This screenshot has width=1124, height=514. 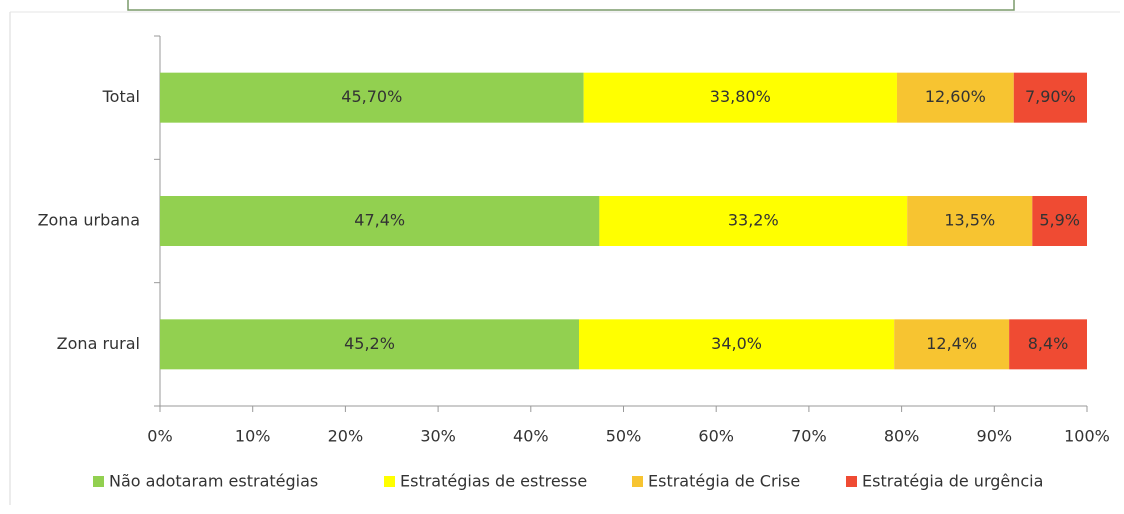 What do you see at coordinates (121, 96) in the screenshot?
I see `y-tick-label: Total` at bounding box center [121, 96].